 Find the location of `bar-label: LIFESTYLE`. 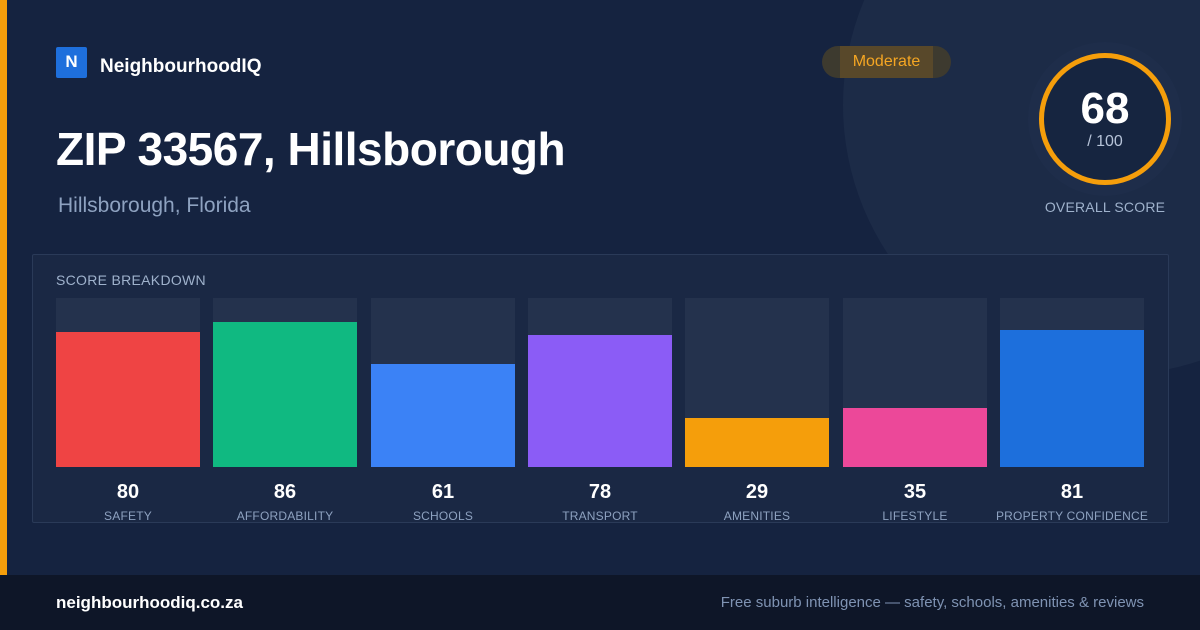

bar-label: LIFESTYLE is located at coordinates (915, 516).